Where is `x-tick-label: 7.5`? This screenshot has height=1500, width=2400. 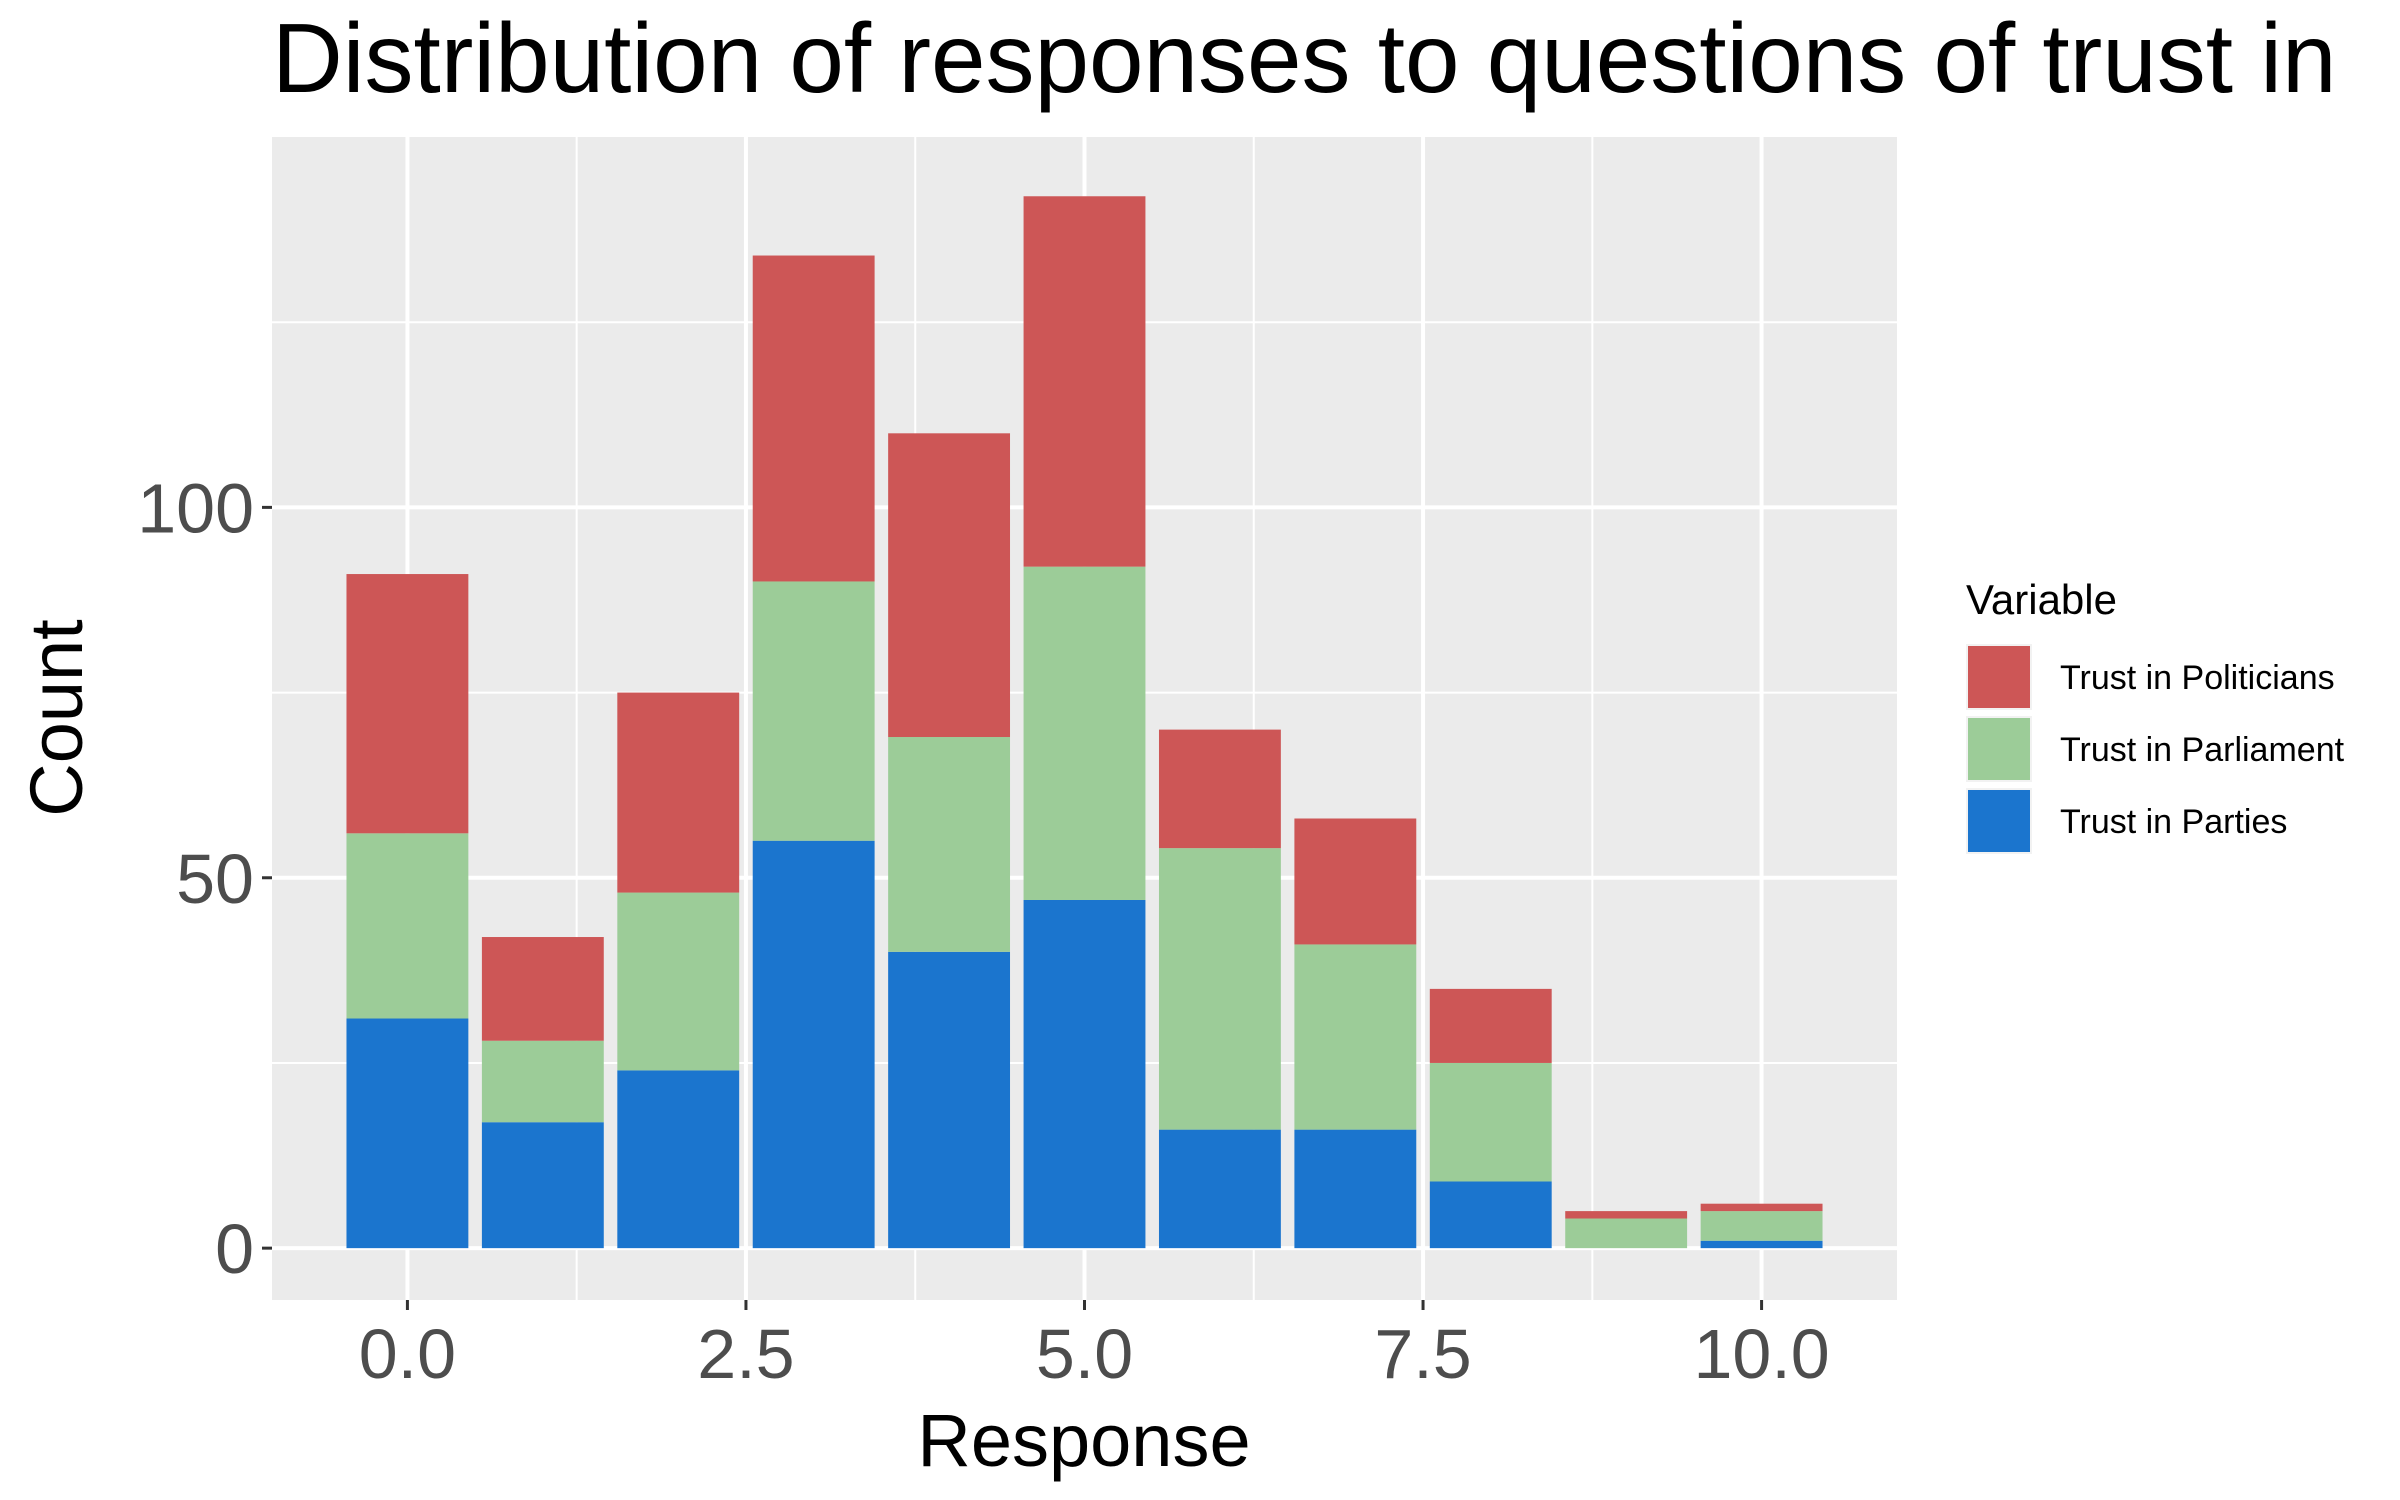 x-tick-label: 7.5 is located at coordinates (1422, 1354).